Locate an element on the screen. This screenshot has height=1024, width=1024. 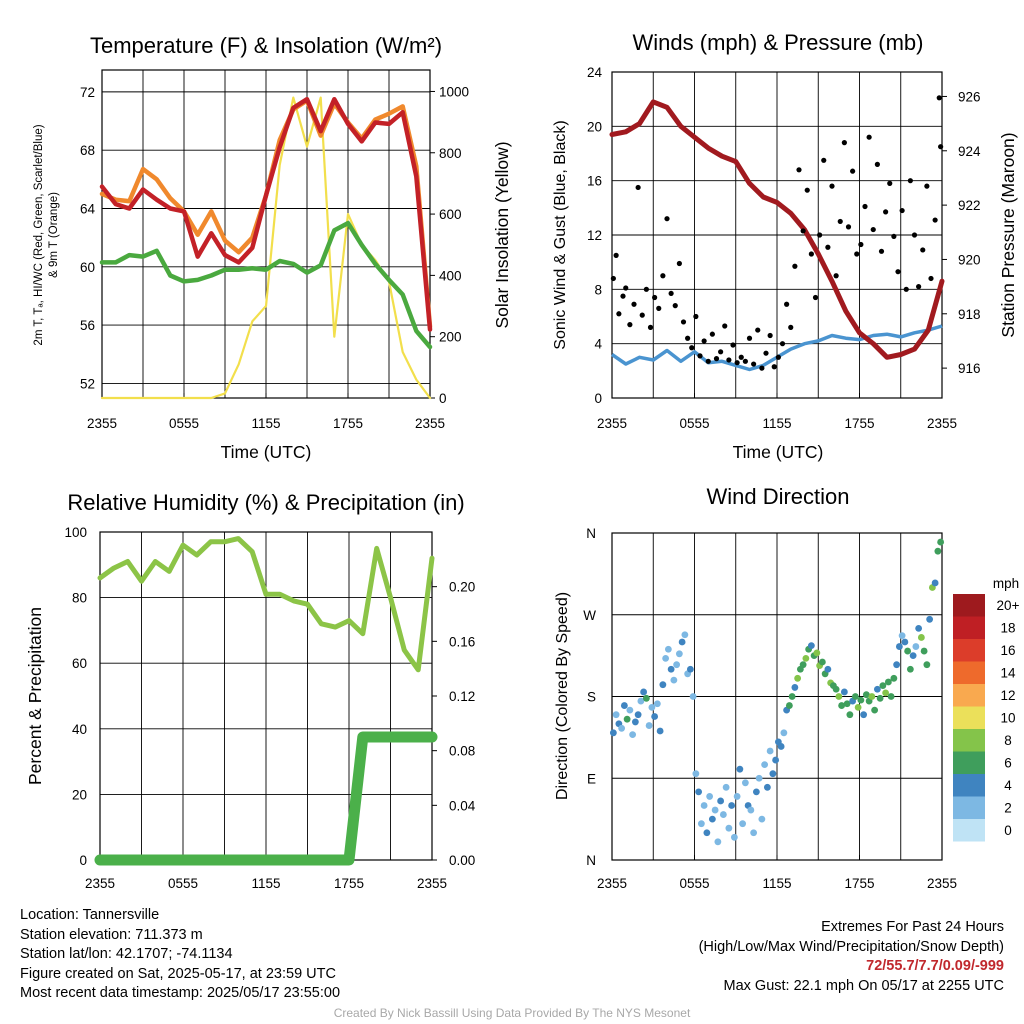
y-tick-label-right: 0.12 is located at coordinates (462, 696).